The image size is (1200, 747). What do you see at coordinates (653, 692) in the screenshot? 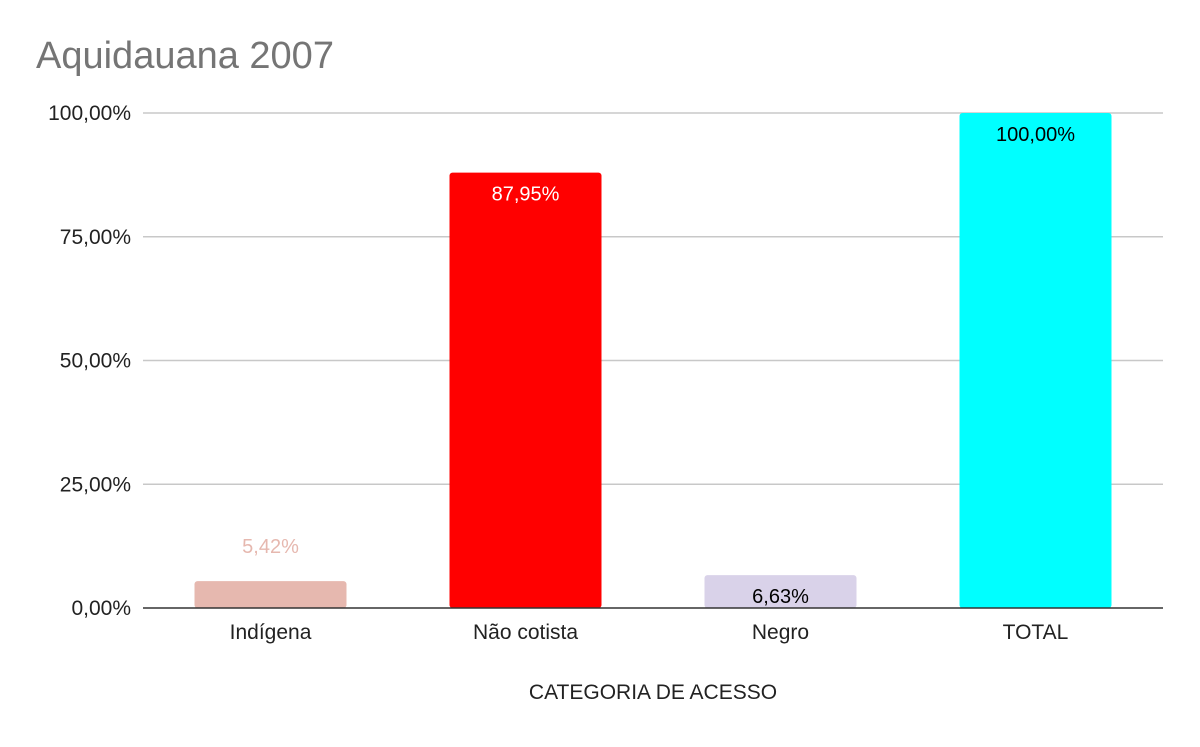
I see `x-axis-title: CATEGORIA DE ACESSO` at bounding box center [653, 692].